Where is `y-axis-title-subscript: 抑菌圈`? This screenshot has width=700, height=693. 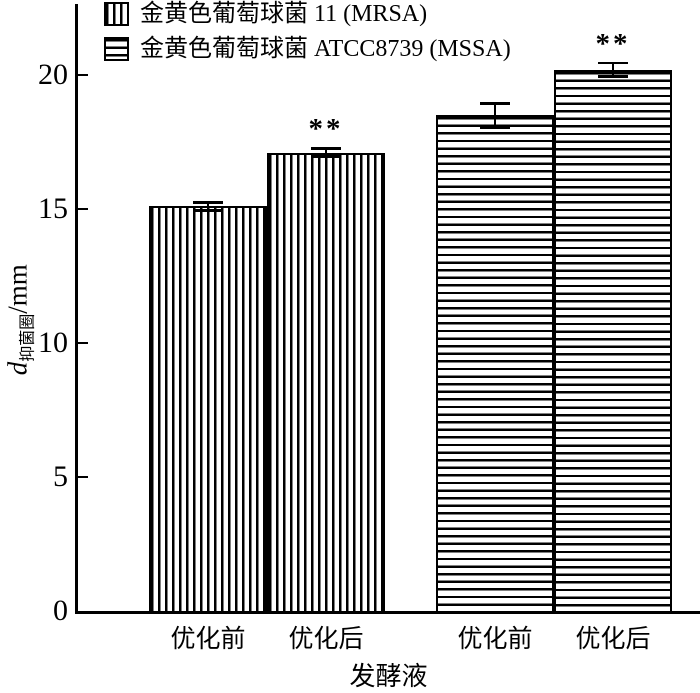
y-axis-title-subscript: 抑菌圈 is located at coordinates (28, 337).